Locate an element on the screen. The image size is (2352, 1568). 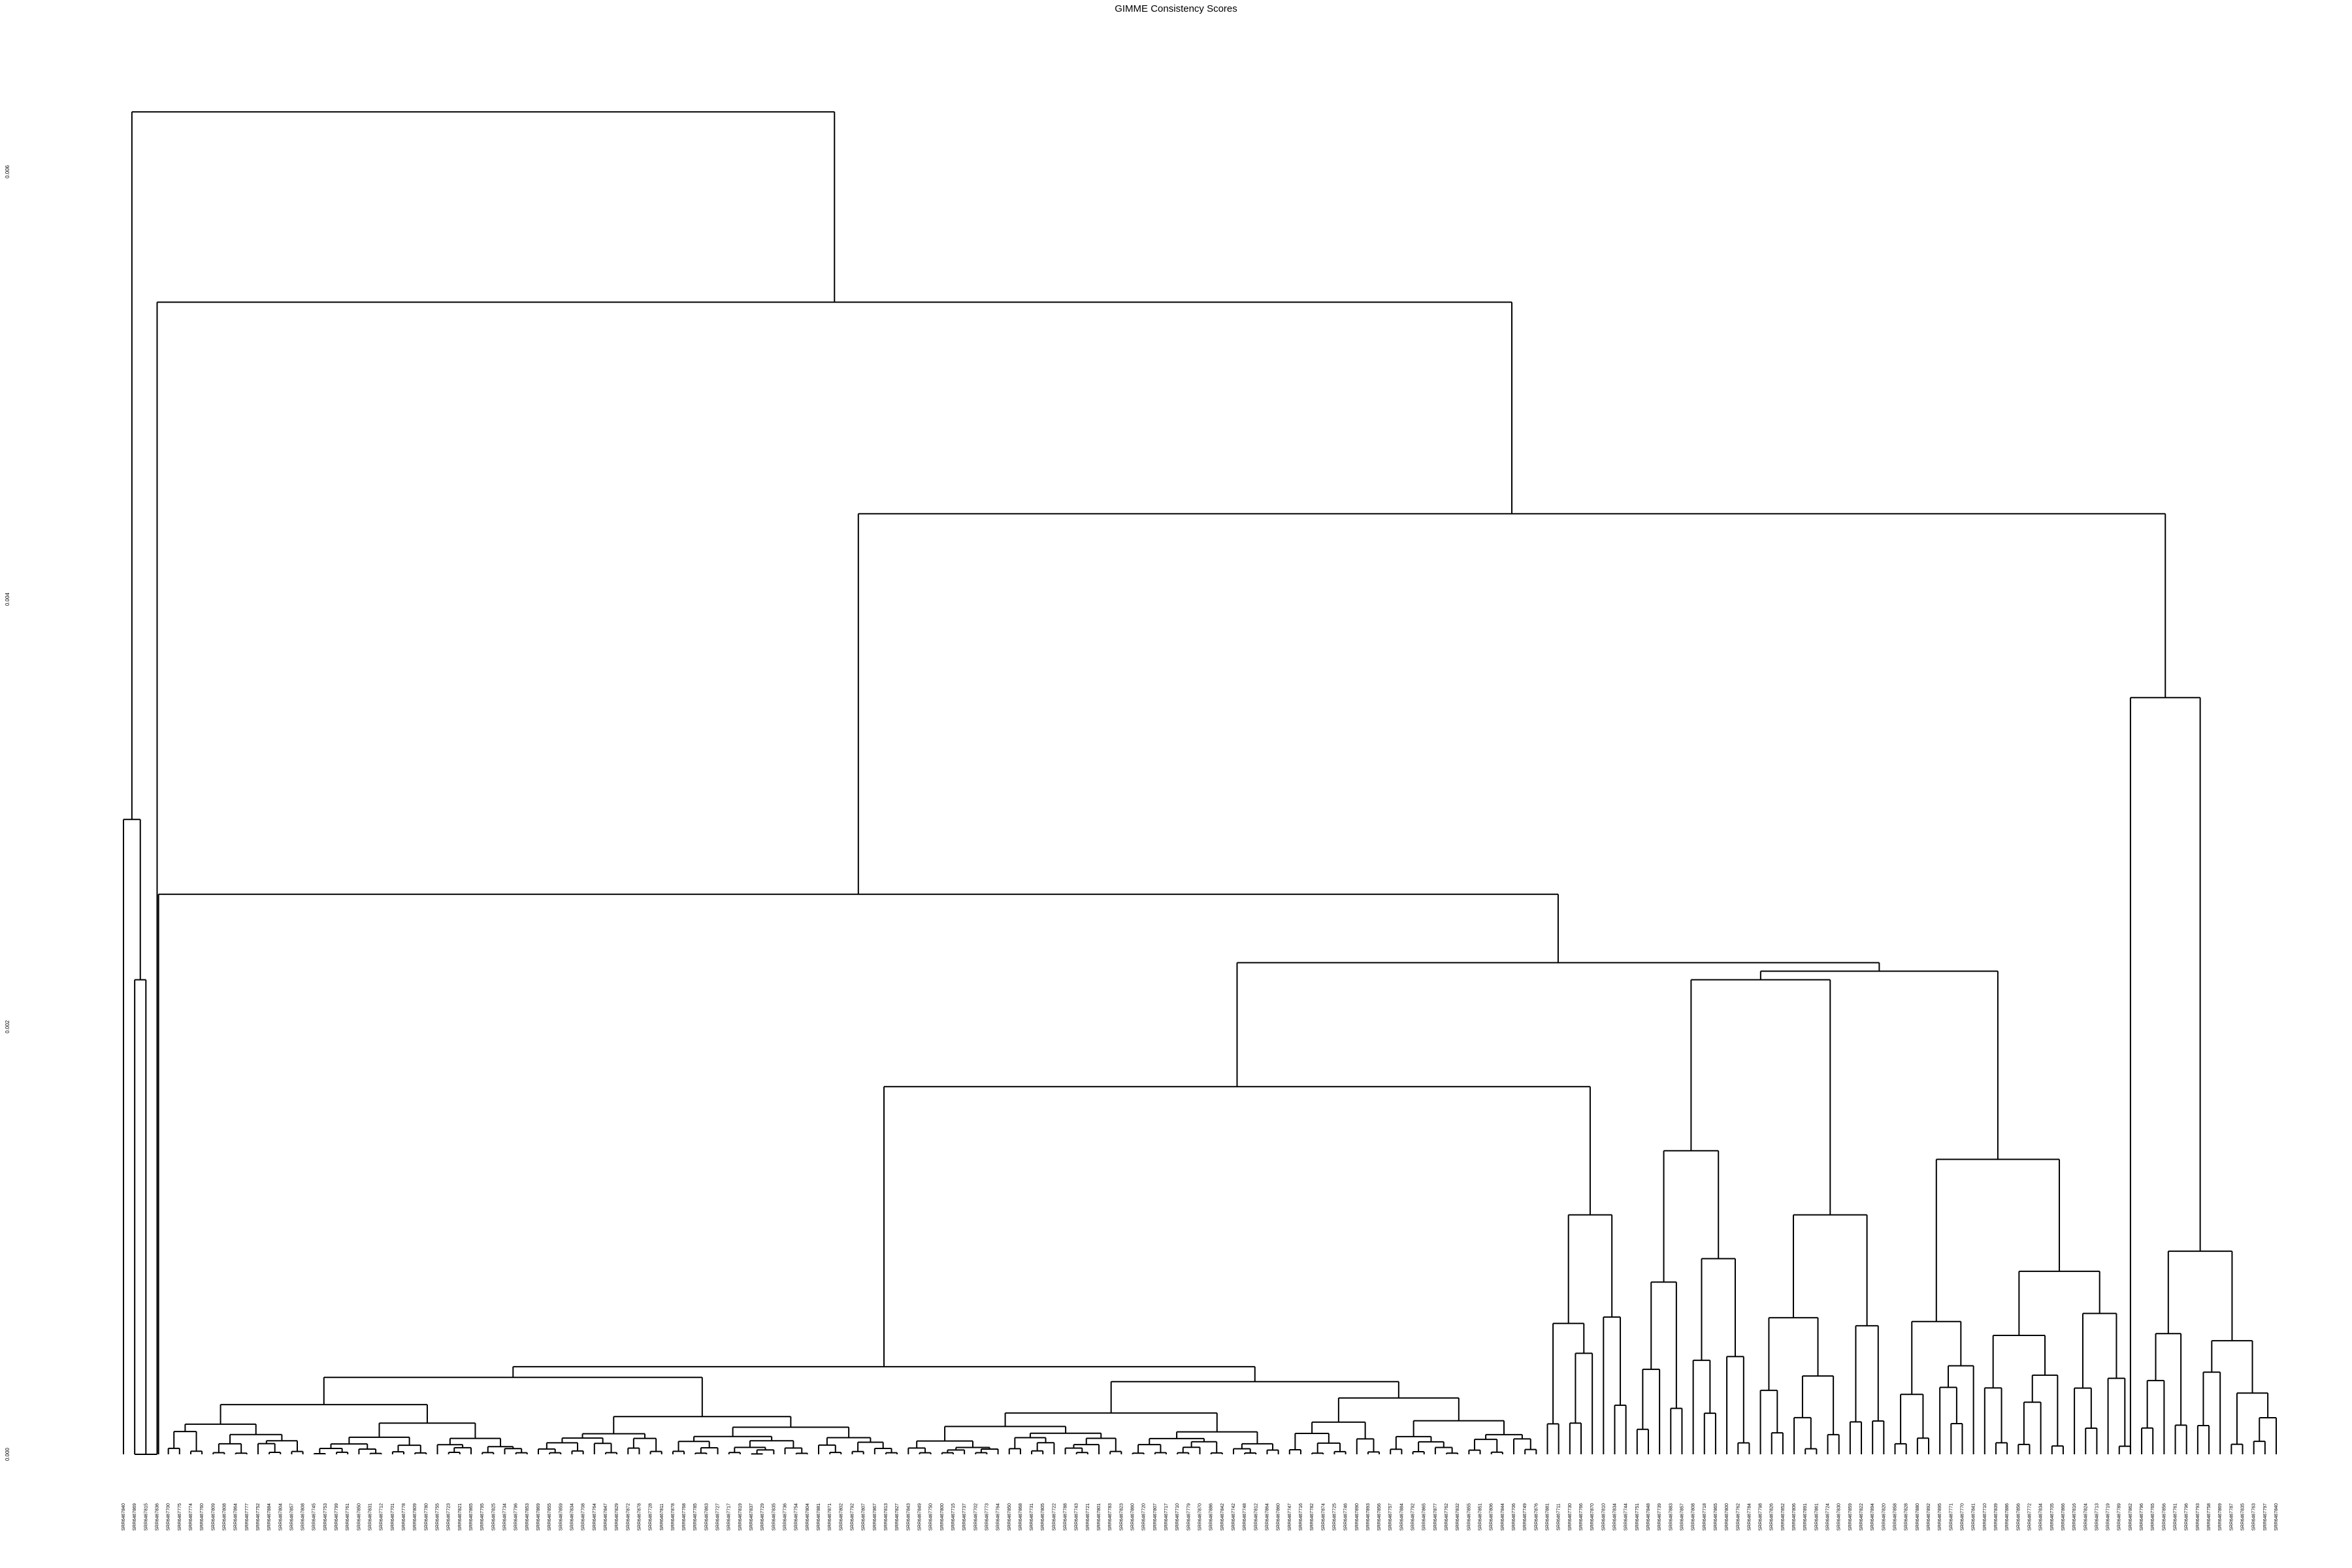
leaf-label: SRR6467883 is located at coordinates (1671, 1517).